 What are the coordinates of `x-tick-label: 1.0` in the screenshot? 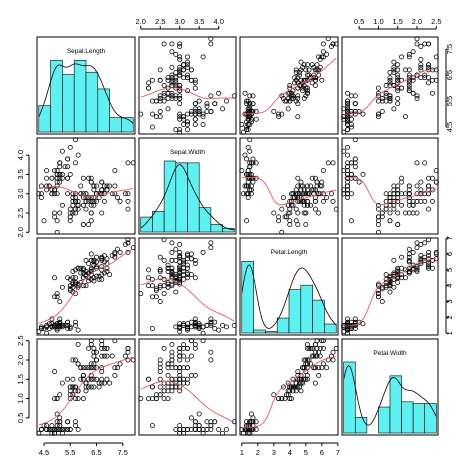 It's located at (378, 21).